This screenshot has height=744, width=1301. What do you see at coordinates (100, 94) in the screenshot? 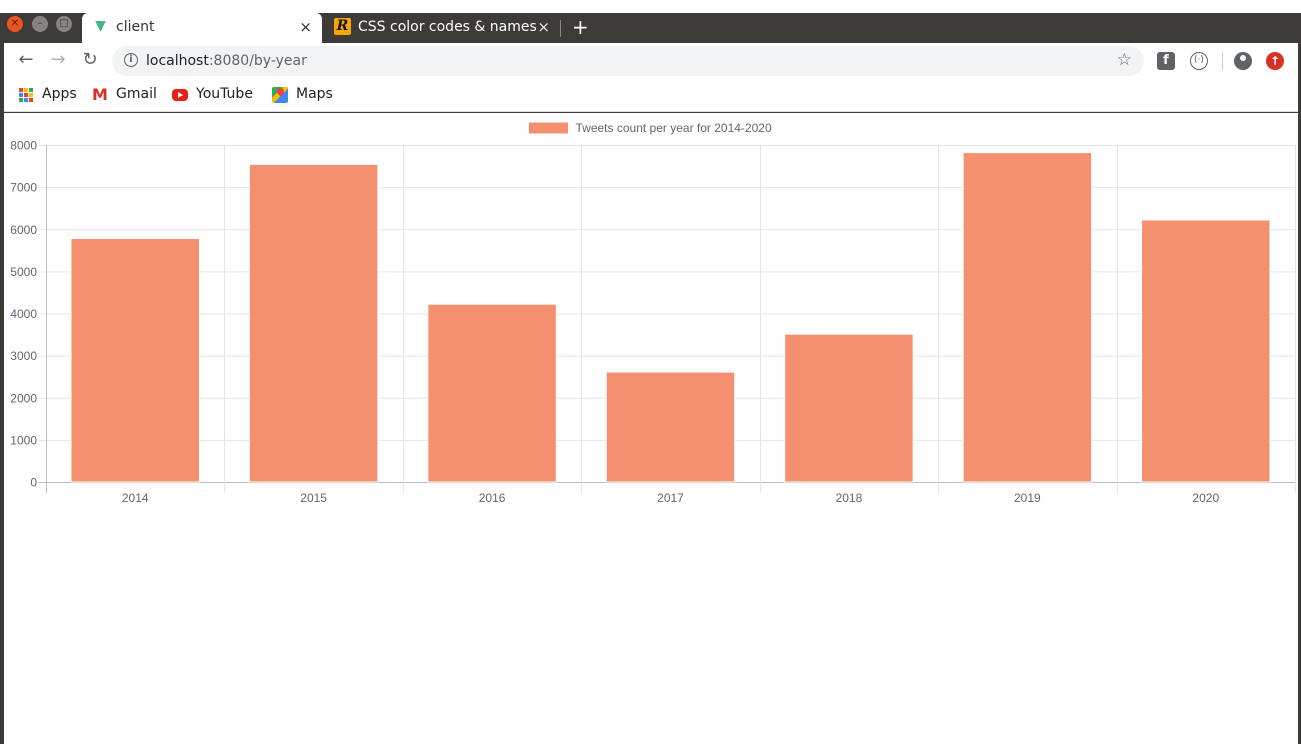
I see `gmail-icon: M` at bounding box center [100, 94].